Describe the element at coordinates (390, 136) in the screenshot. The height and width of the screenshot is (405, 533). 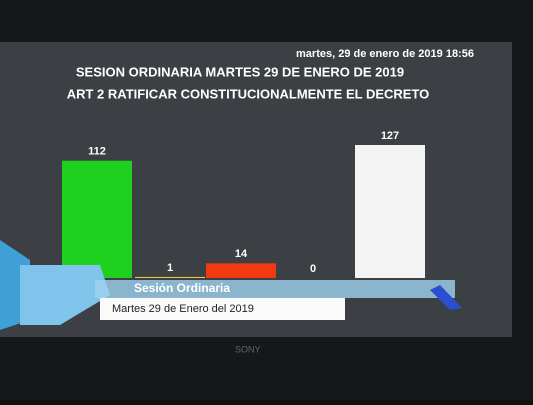
I see `value-label: 127` at that location.